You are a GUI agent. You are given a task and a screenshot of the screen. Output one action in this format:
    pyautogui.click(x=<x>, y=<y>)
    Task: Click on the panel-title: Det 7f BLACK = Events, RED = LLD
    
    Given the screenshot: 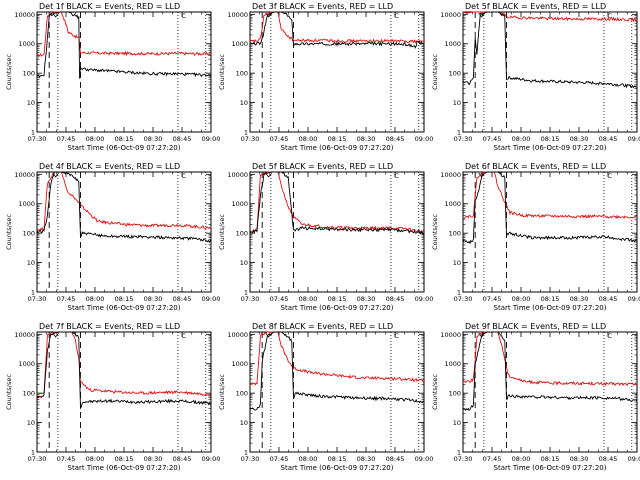 What is the action you would take?
    pyautogui.click(x=109, y=326)
    